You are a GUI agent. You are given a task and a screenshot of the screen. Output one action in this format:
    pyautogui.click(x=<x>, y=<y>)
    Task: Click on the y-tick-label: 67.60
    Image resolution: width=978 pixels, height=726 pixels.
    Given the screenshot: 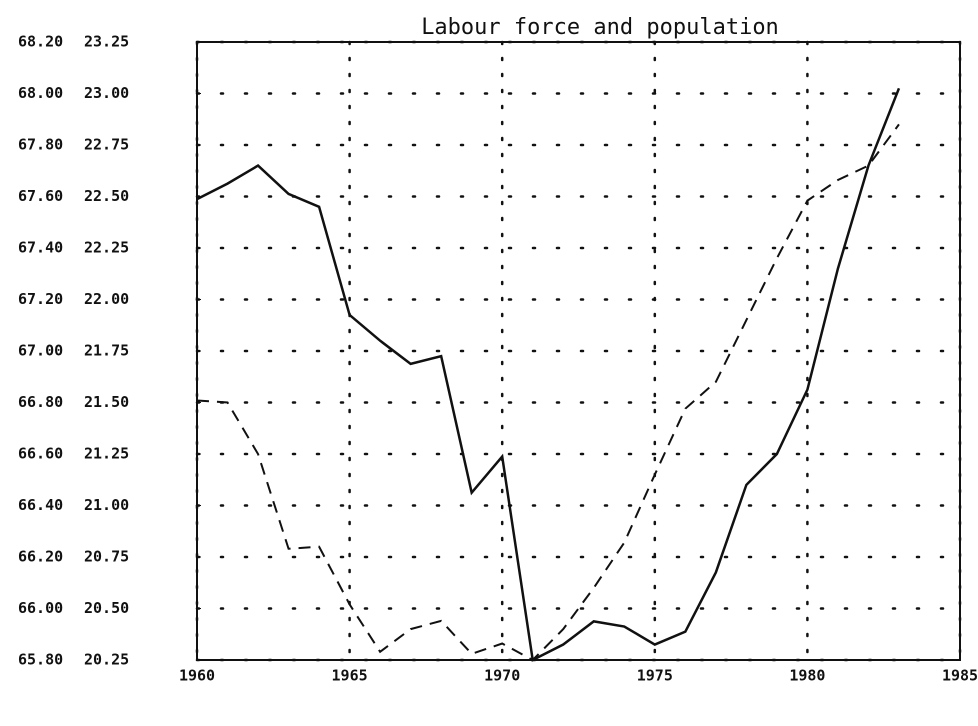 What is the action you would take?
    pyautogui.click(x=40, y=196)
    